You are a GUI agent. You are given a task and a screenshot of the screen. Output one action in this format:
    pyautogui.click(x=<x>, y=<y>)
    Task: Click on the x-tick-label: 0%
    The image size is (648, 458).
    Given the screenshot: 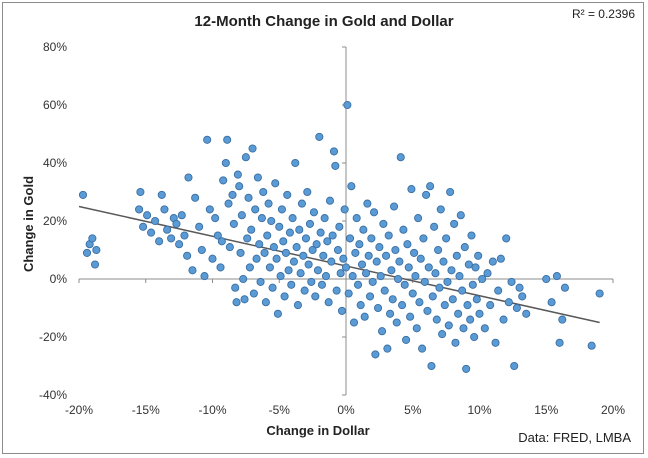 What is the action you would take?
    pyautogui.click(x=346, y=410)
    